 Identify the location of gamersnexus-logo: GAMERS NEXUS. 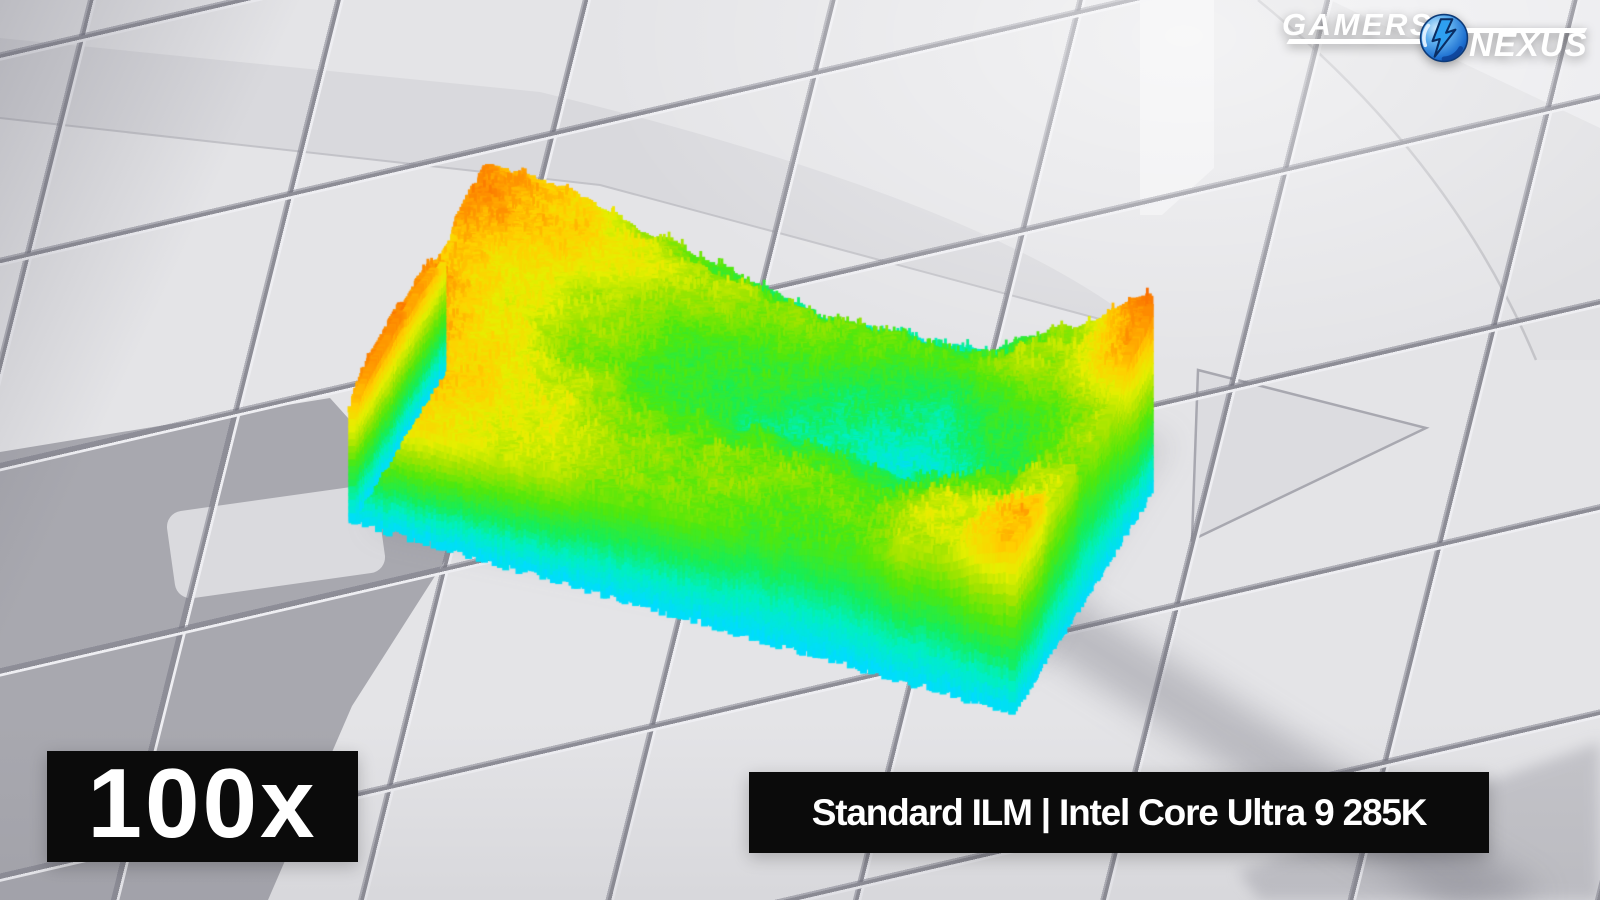
(1435, 40).